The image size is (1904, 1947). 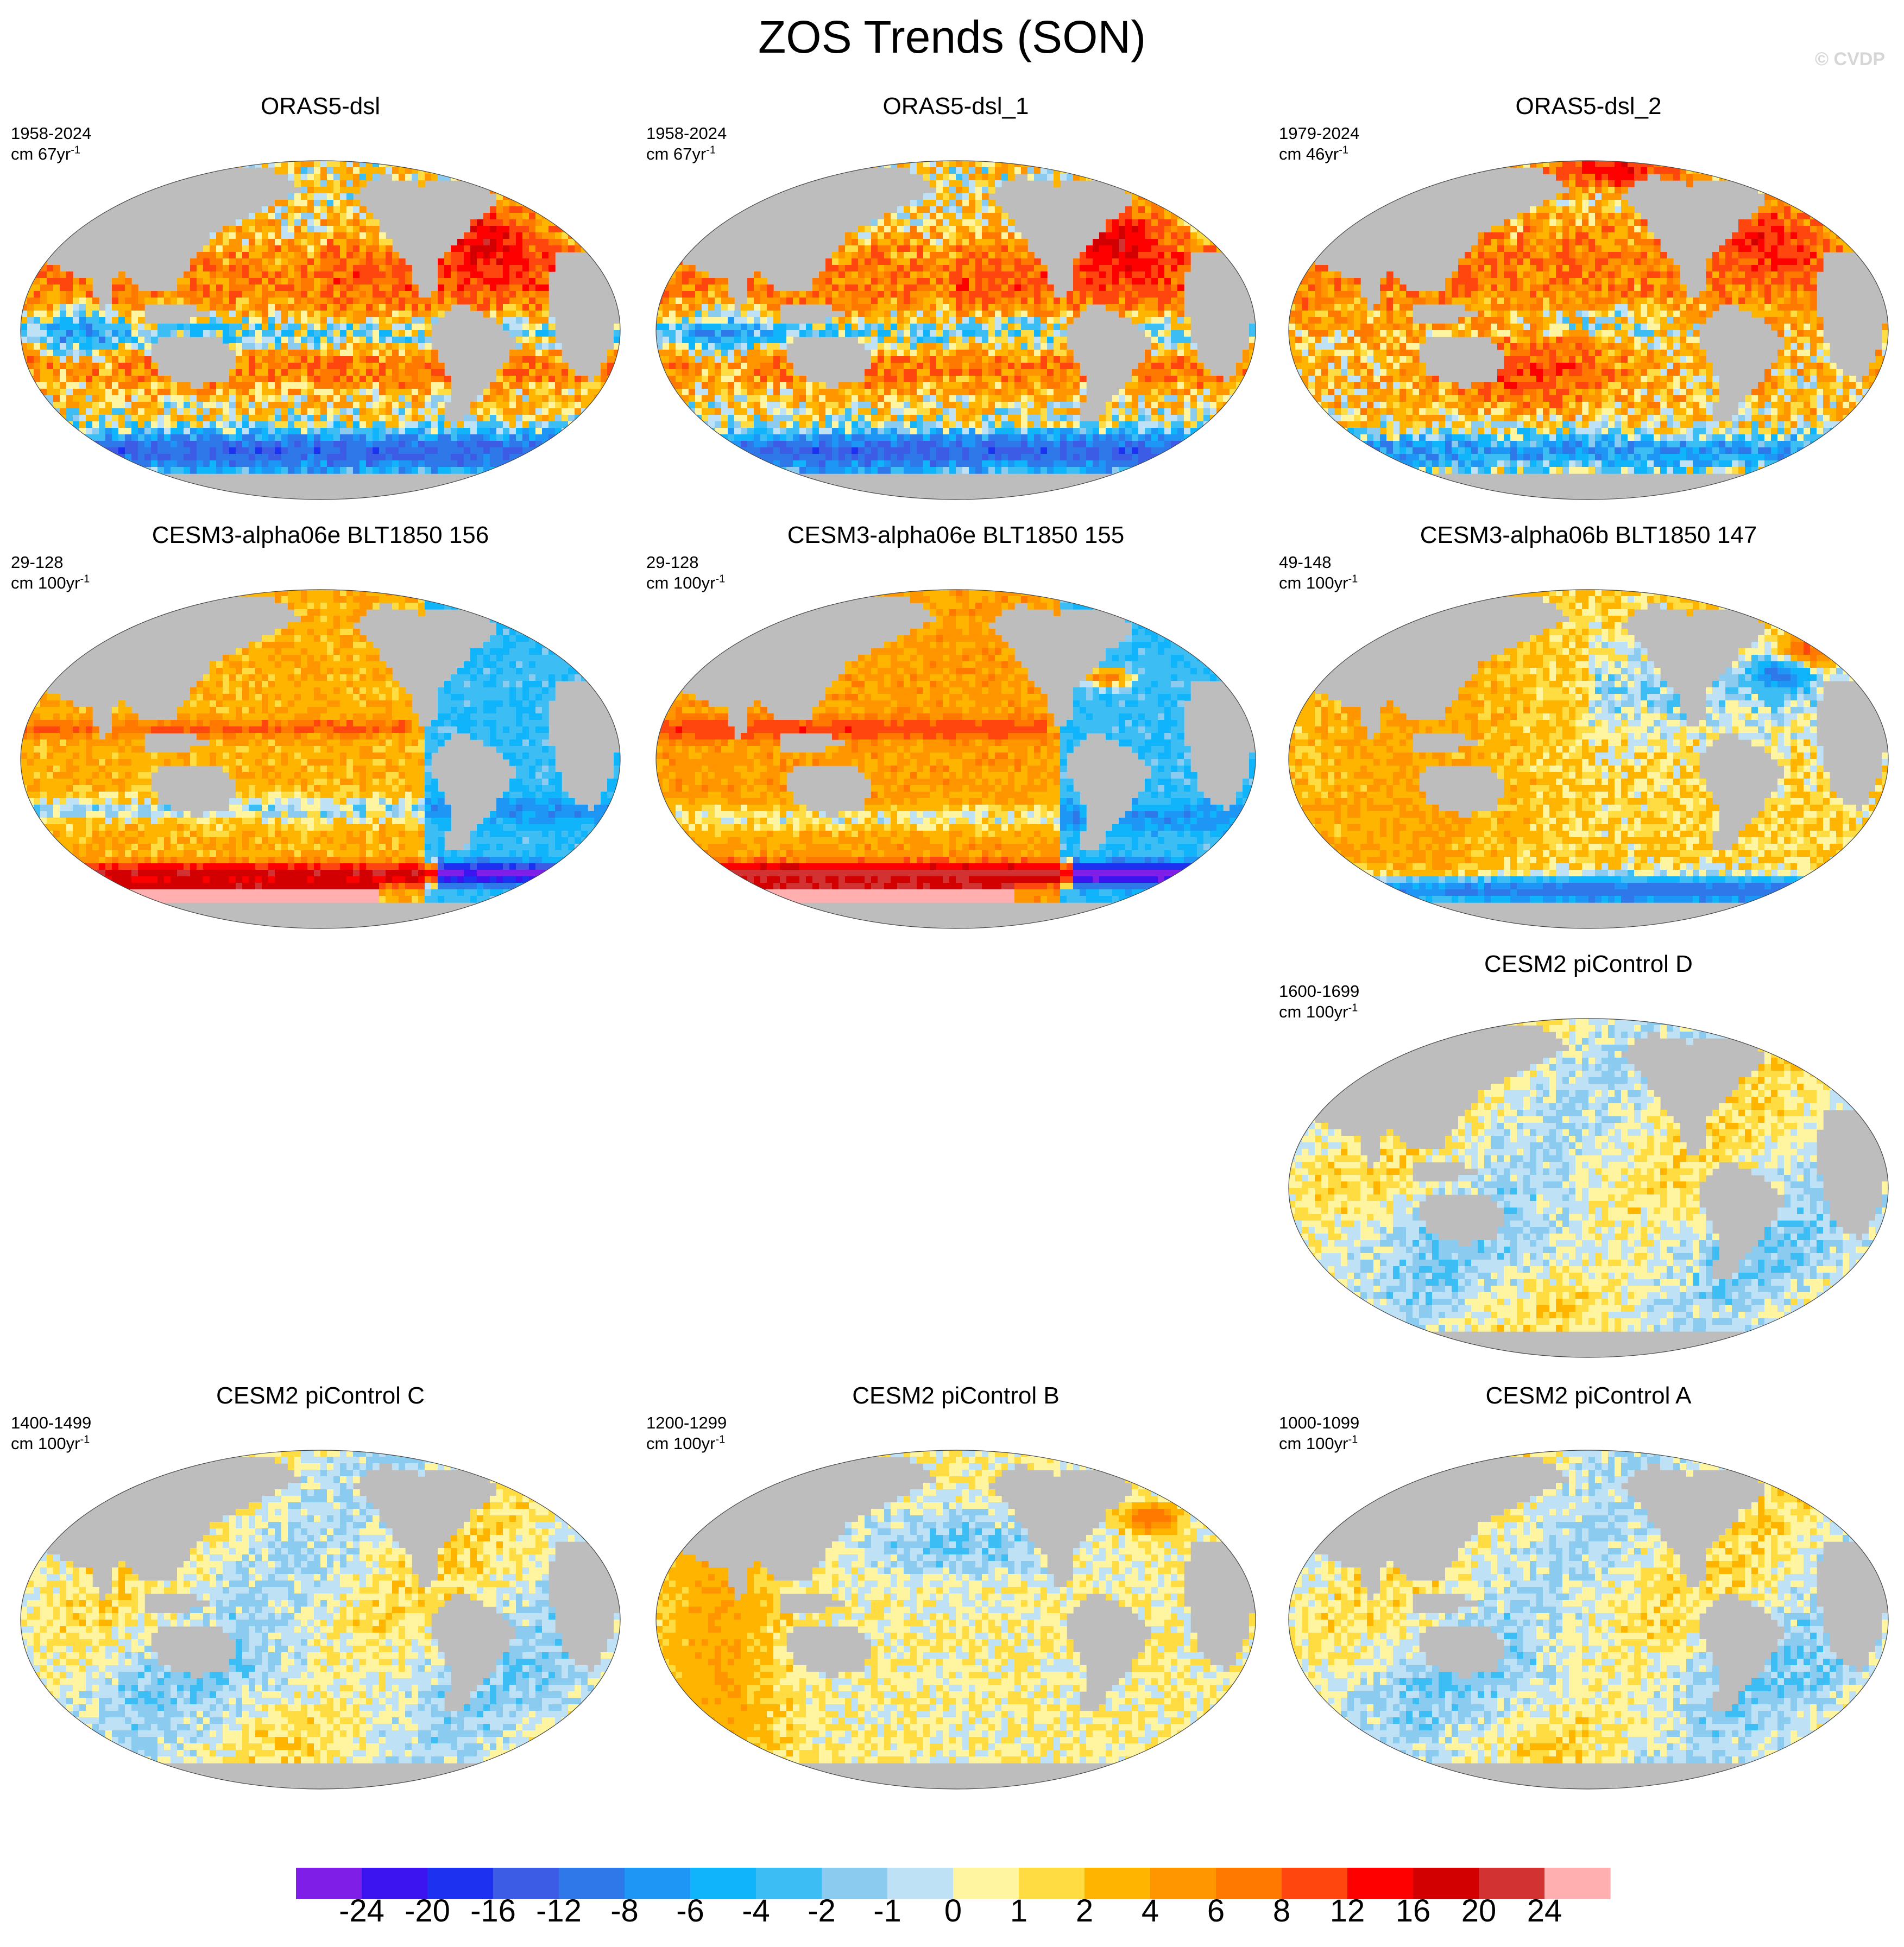 I want to click on map-orasdsl2, so click(x=1588, y=330).